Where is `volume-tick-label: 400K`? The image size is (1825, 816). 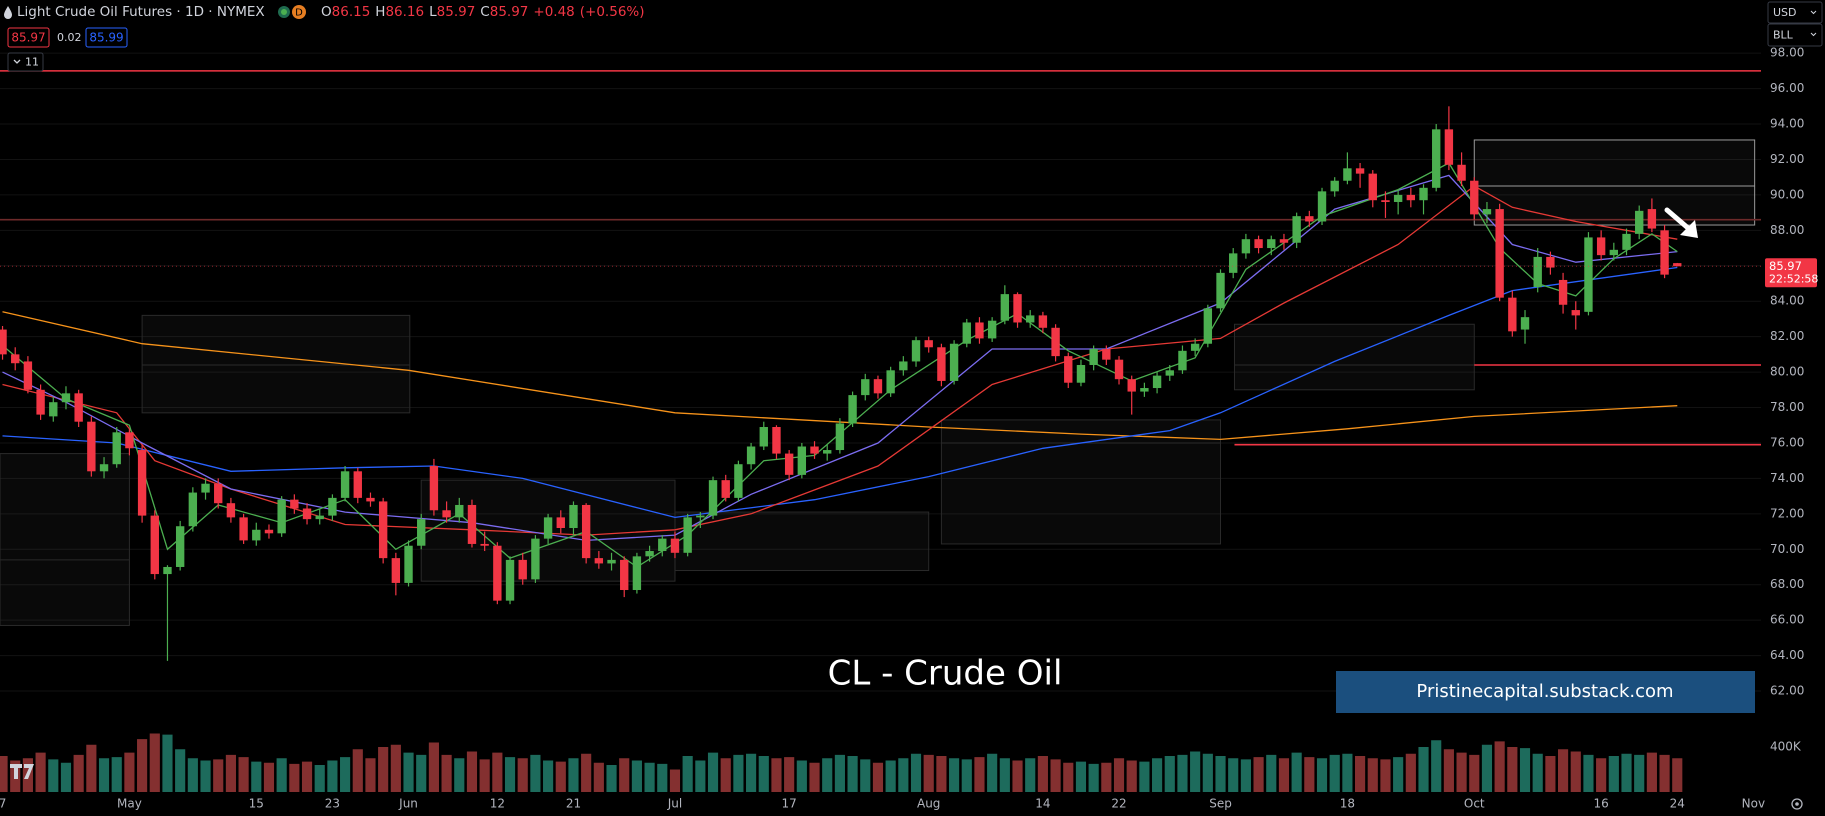 volume-tick-label: 400K is located at coordinates (1786, 747).